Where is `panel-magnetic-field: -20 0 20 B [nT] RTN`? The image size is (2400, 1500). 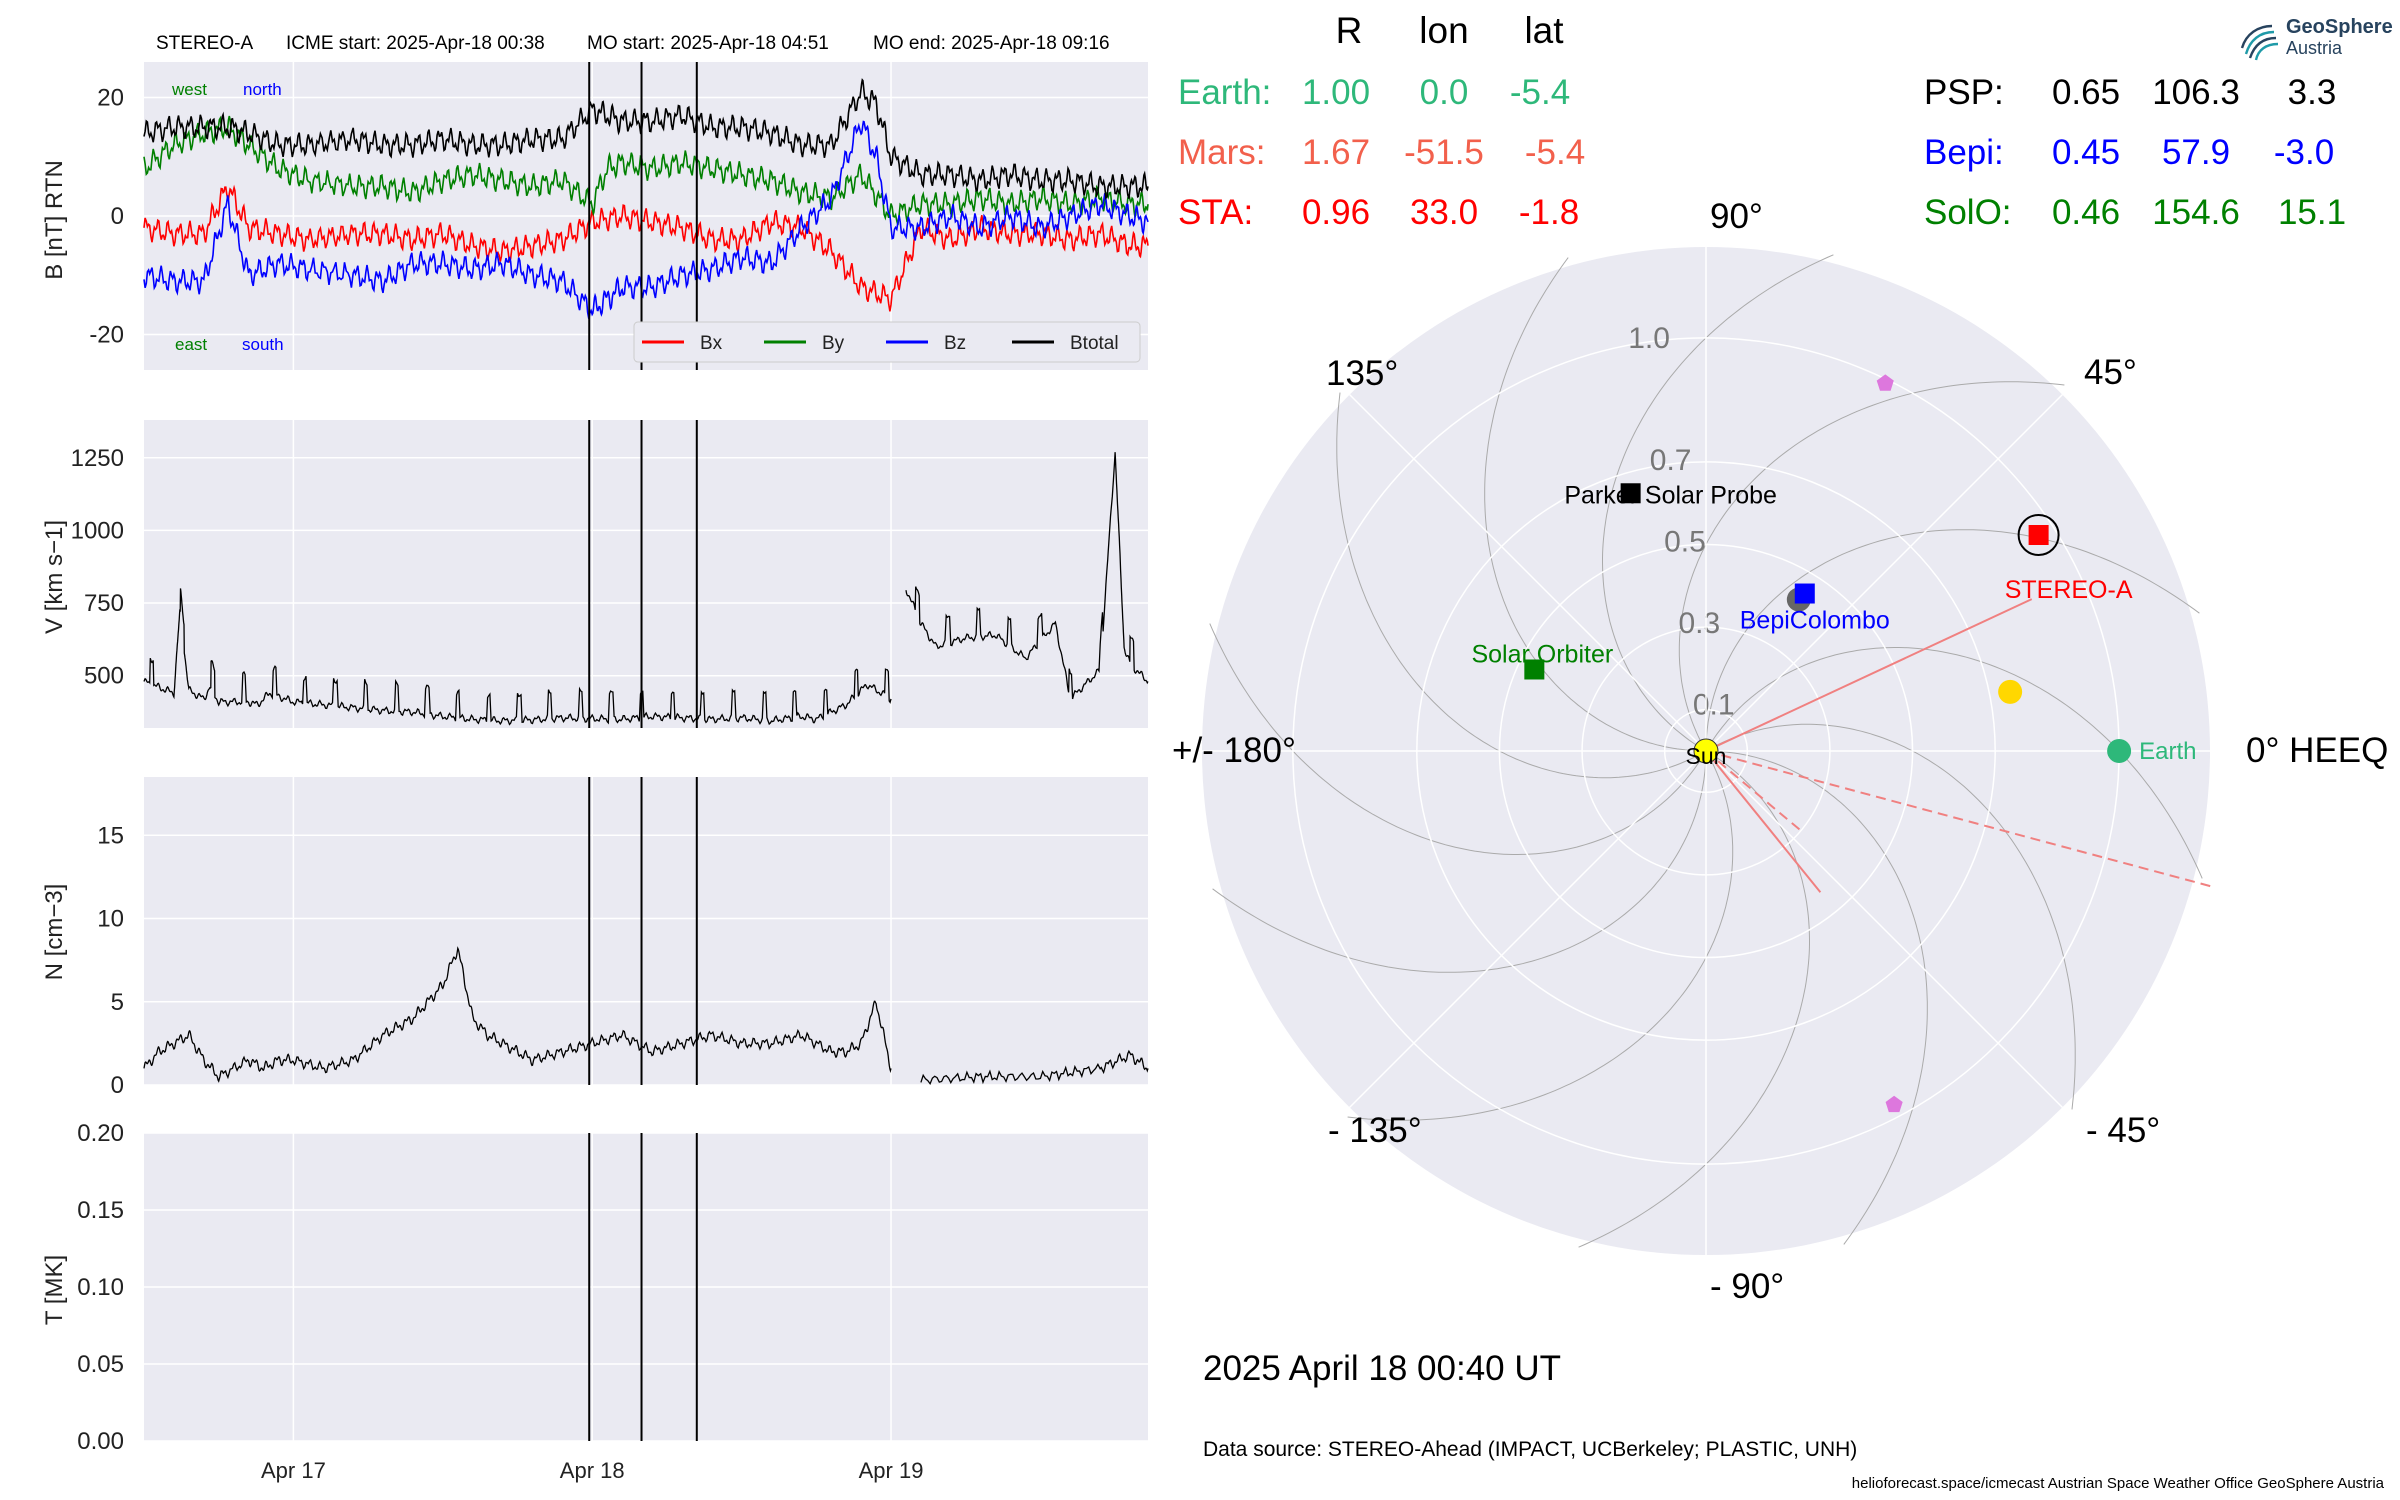
panel-magnetic-field: -20 0 20 B [nT] RTN is located at coordinates (595, 216).